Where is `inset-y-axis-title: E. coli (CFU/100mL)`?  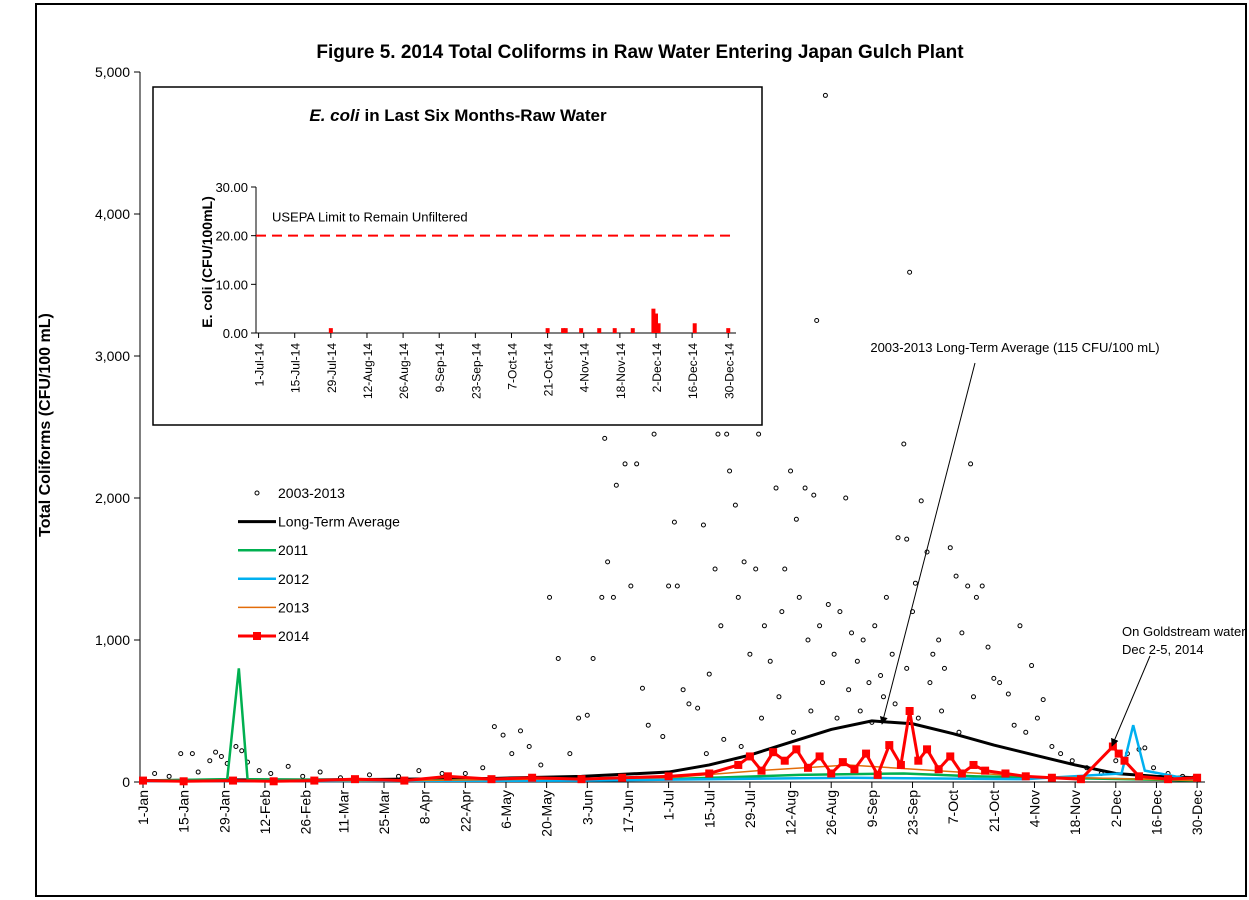 inset-y-axis-title: E. coli (CFU/100mL) is located at coordinates (207, 261).